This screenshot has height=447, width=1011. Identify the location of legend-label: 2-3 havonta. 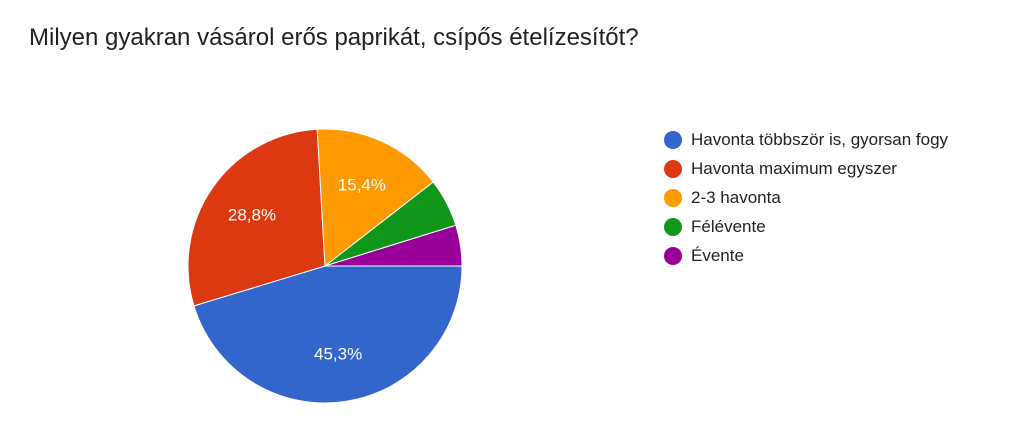
(736, 197).